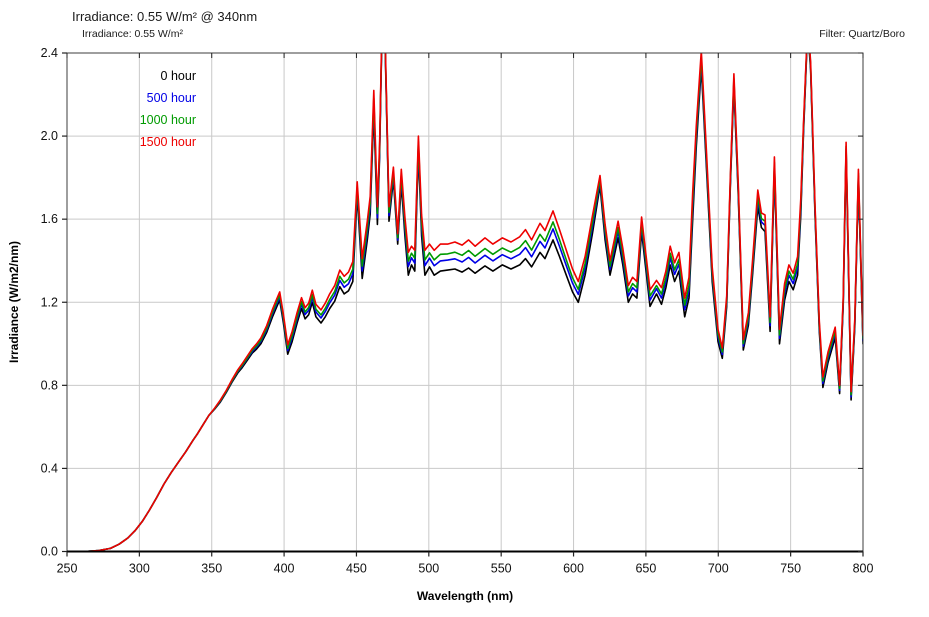 This screenshot has width=929, height=617. What do you see at coordinates (49, 385) in the screenshot?
I see `svg-text: 0.8` at bounding box center [49, 385].